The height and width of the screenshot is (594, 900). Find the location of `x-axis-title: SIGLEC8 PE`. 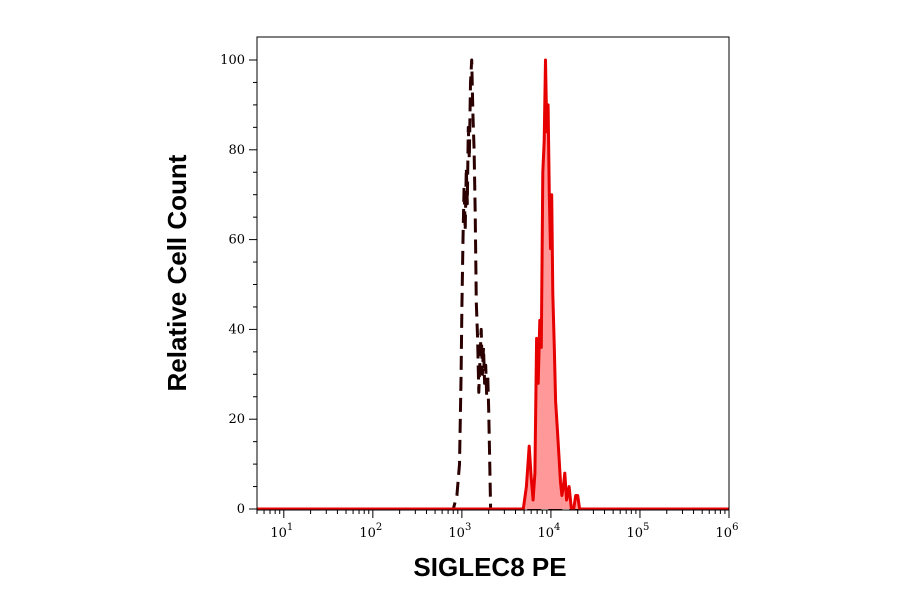

x-axis-title: SIGLEC8 PE is located at coordinates (489, 567).